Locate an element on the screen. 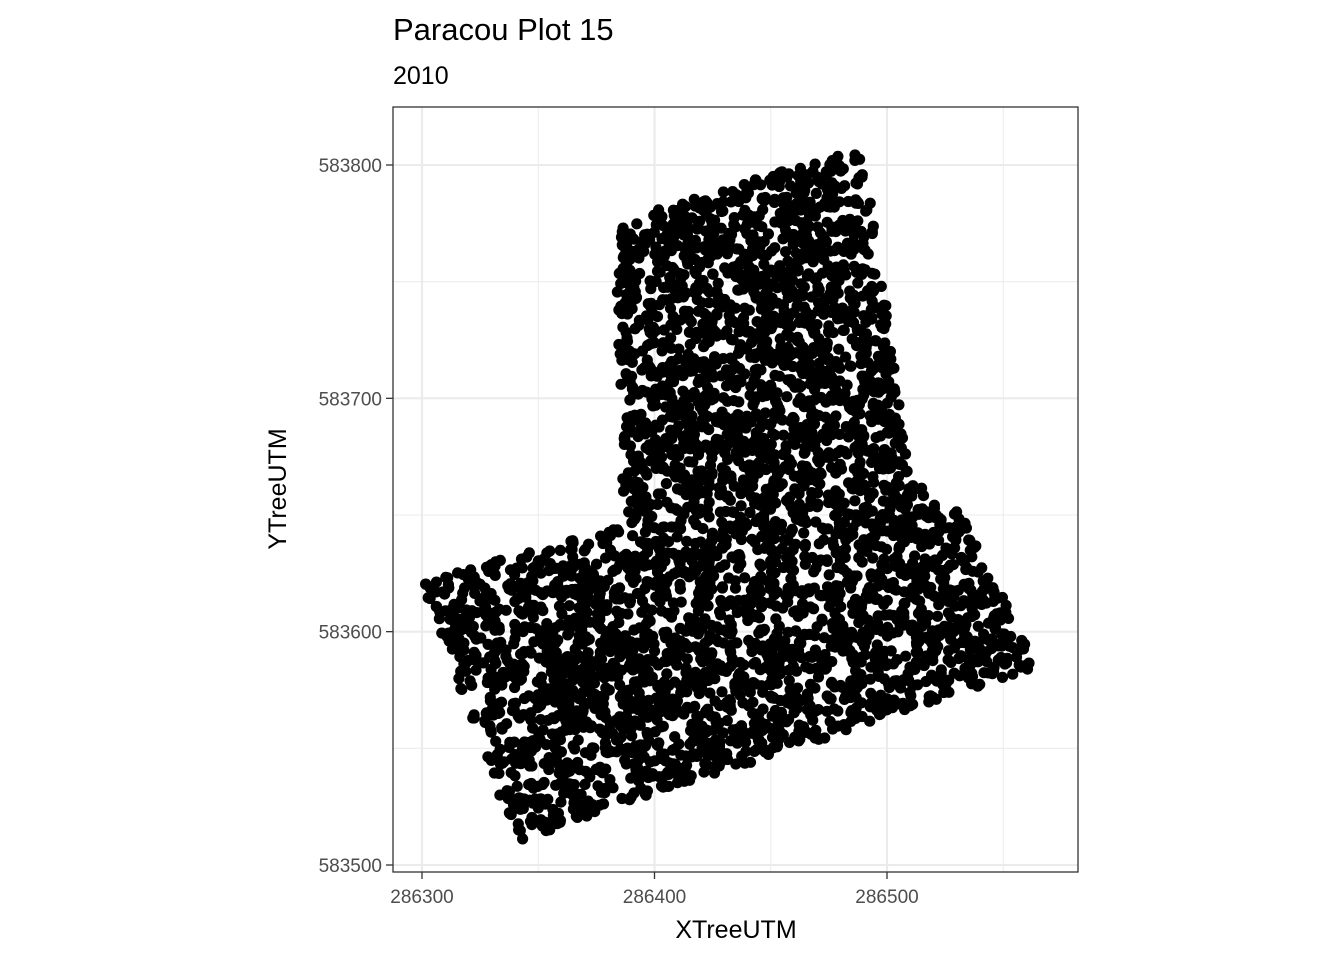 The height and width of the screenshot is (960, 1344). y-axis-title: YTreeUTM is located at coordinates (278, 488).